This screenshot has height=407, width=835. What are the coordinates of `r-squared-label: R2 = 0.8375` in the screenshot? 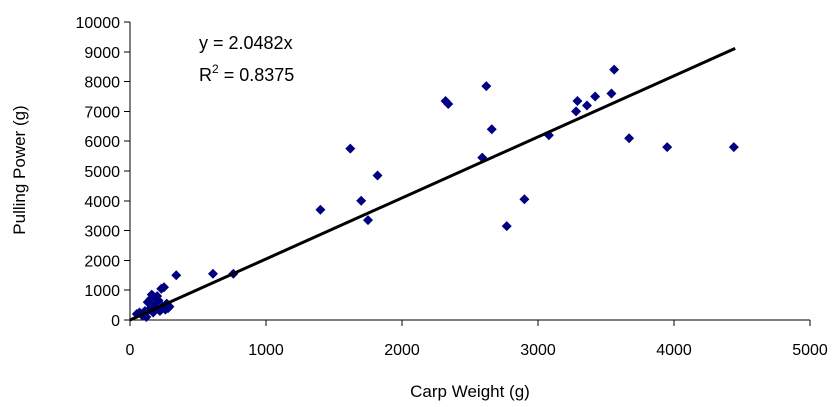 It's located at (246, 73).